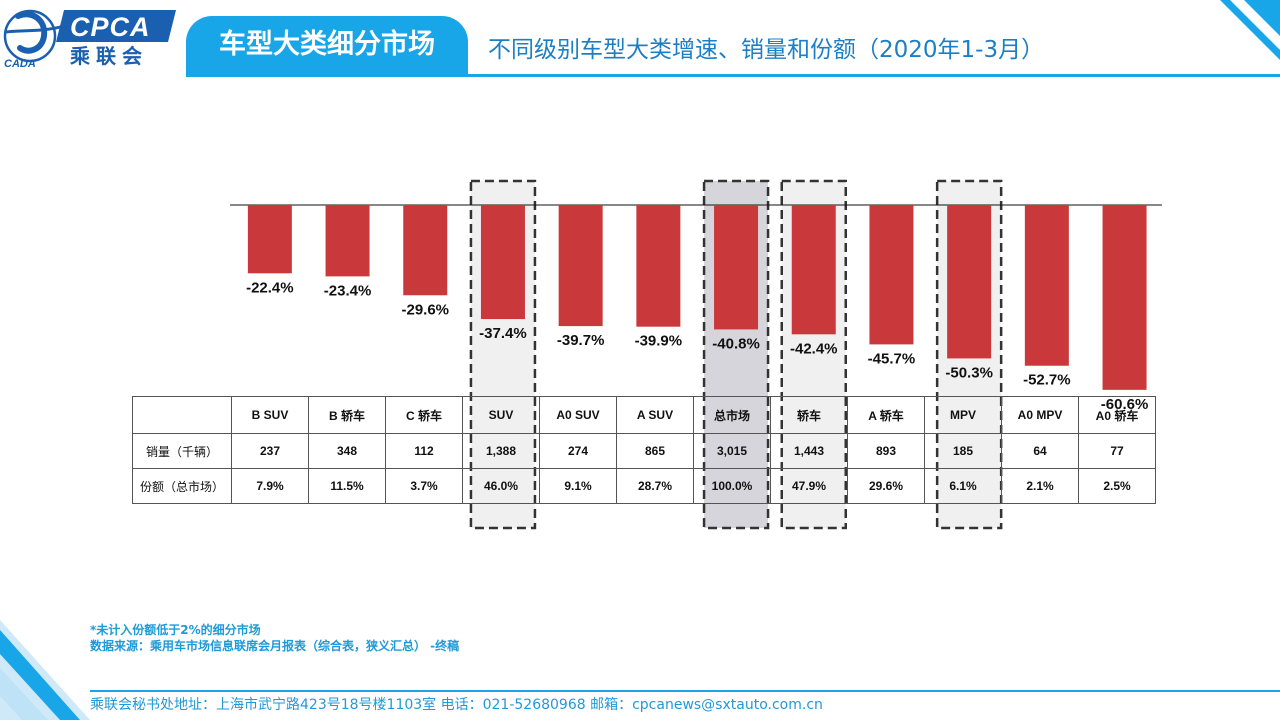  I want to click on footer-divider, so click(685, 691).